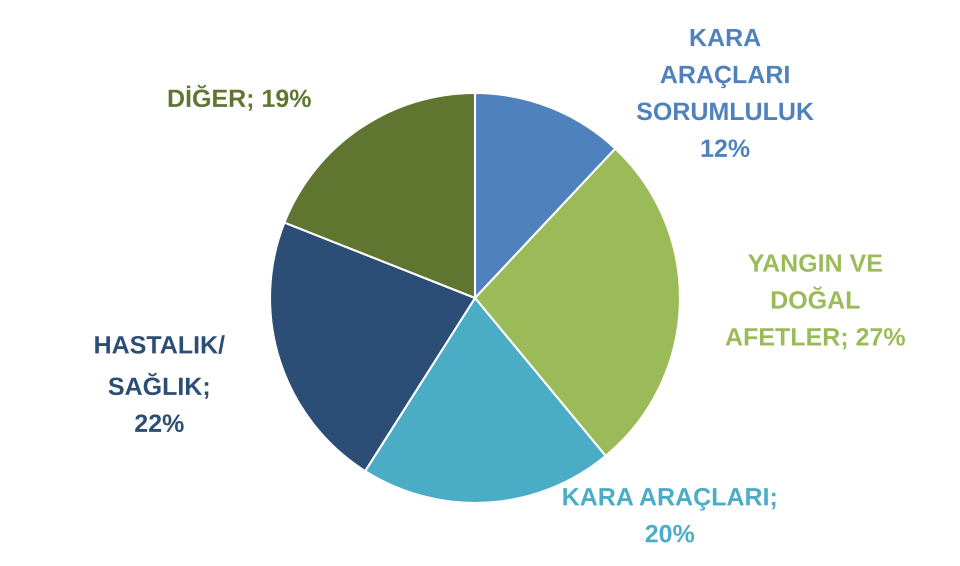 The width and height of the screenshot is (960, 566). What do you see at coordinates (669, 499) in the screenshot?
I see `category-label: KARA ARAÇLARI;` at bounding box center [669, 499].